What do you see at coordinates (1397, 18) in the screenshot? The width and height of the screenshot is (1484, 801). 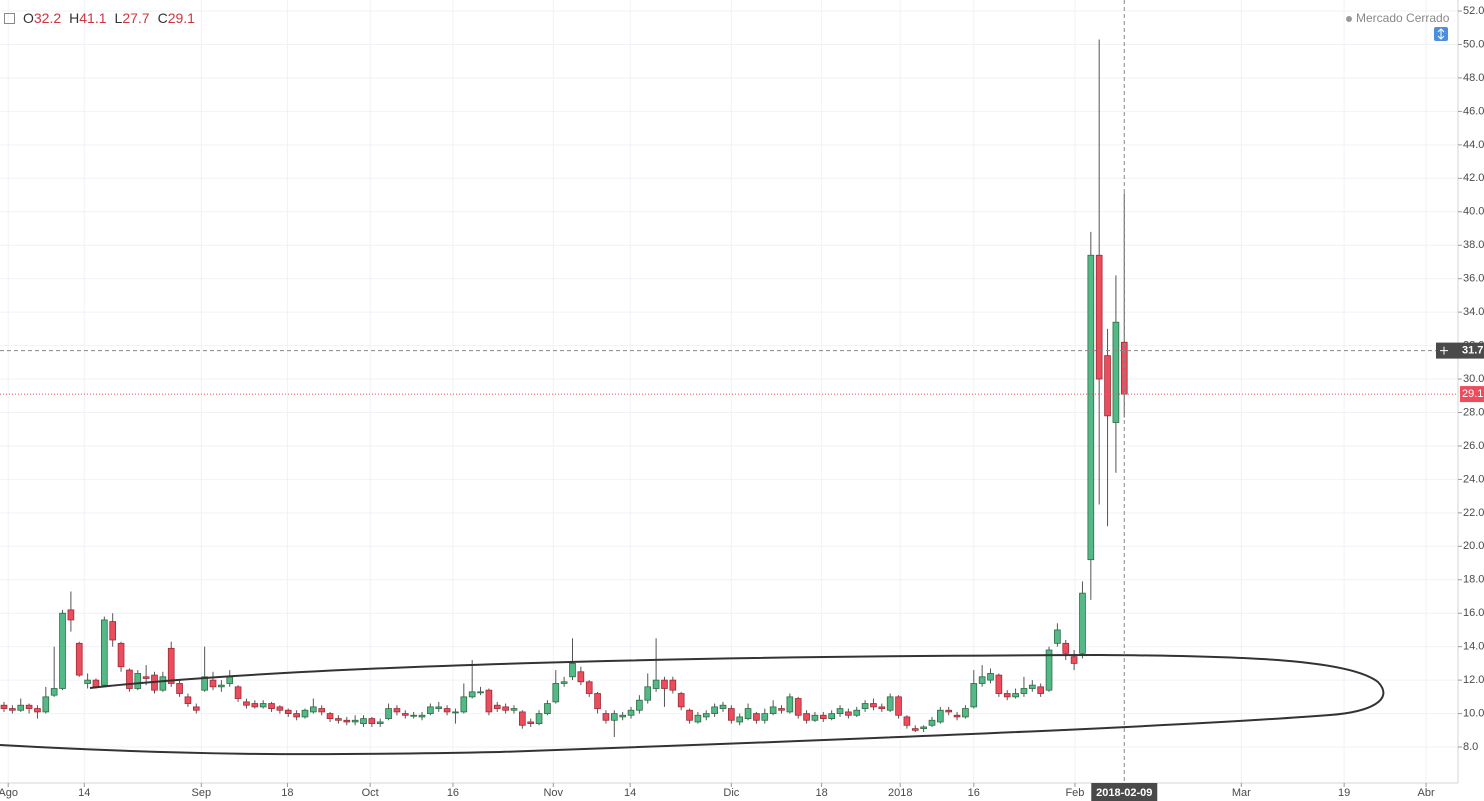 I see `market-status: Mercado Cerrado` at bounding box center [1397, 18].